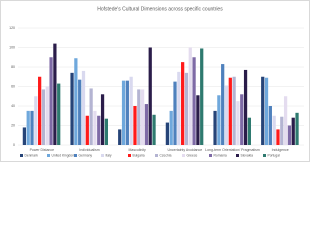  I want to click on y-tick-label: 120, so click(12, 28).